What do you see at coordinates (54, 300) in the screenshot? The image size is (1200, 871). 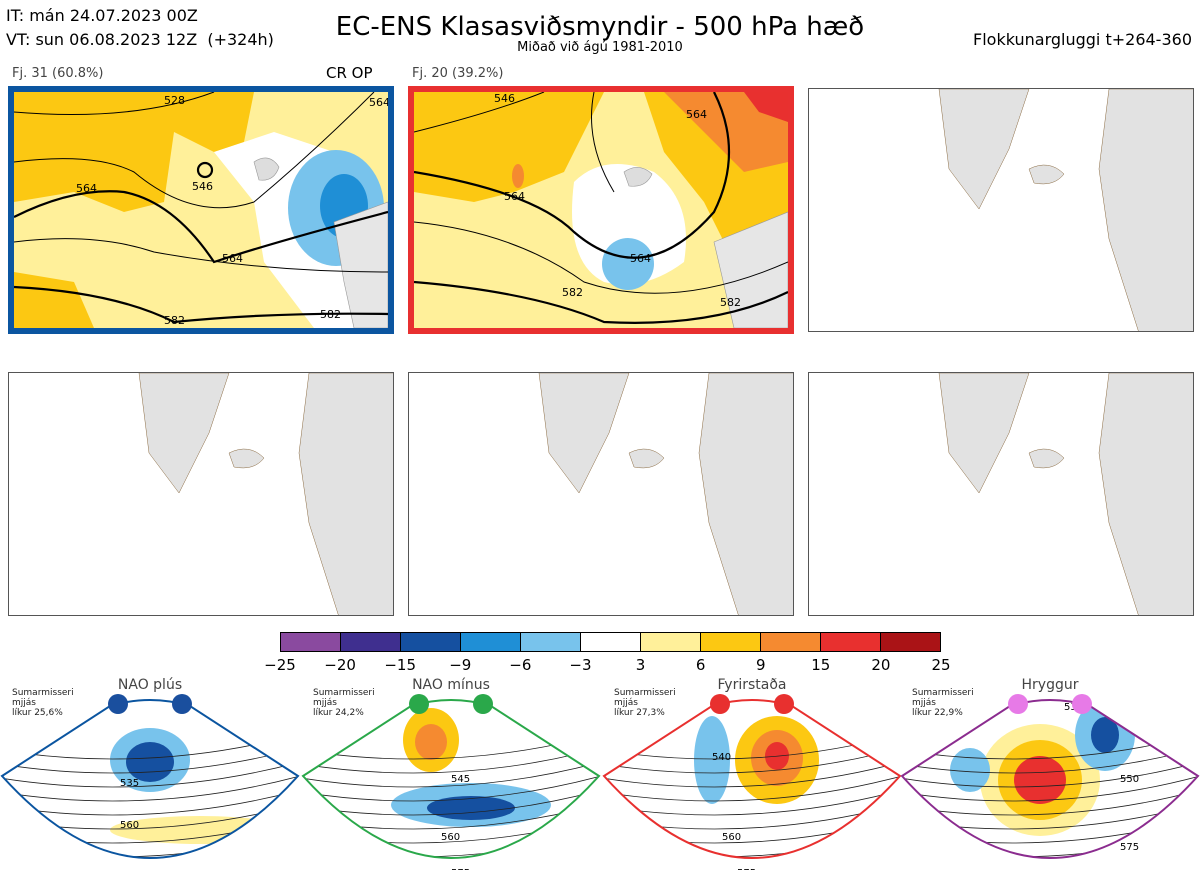 I see `anomaly-positive-6-south` at bounding box center [54, 300].